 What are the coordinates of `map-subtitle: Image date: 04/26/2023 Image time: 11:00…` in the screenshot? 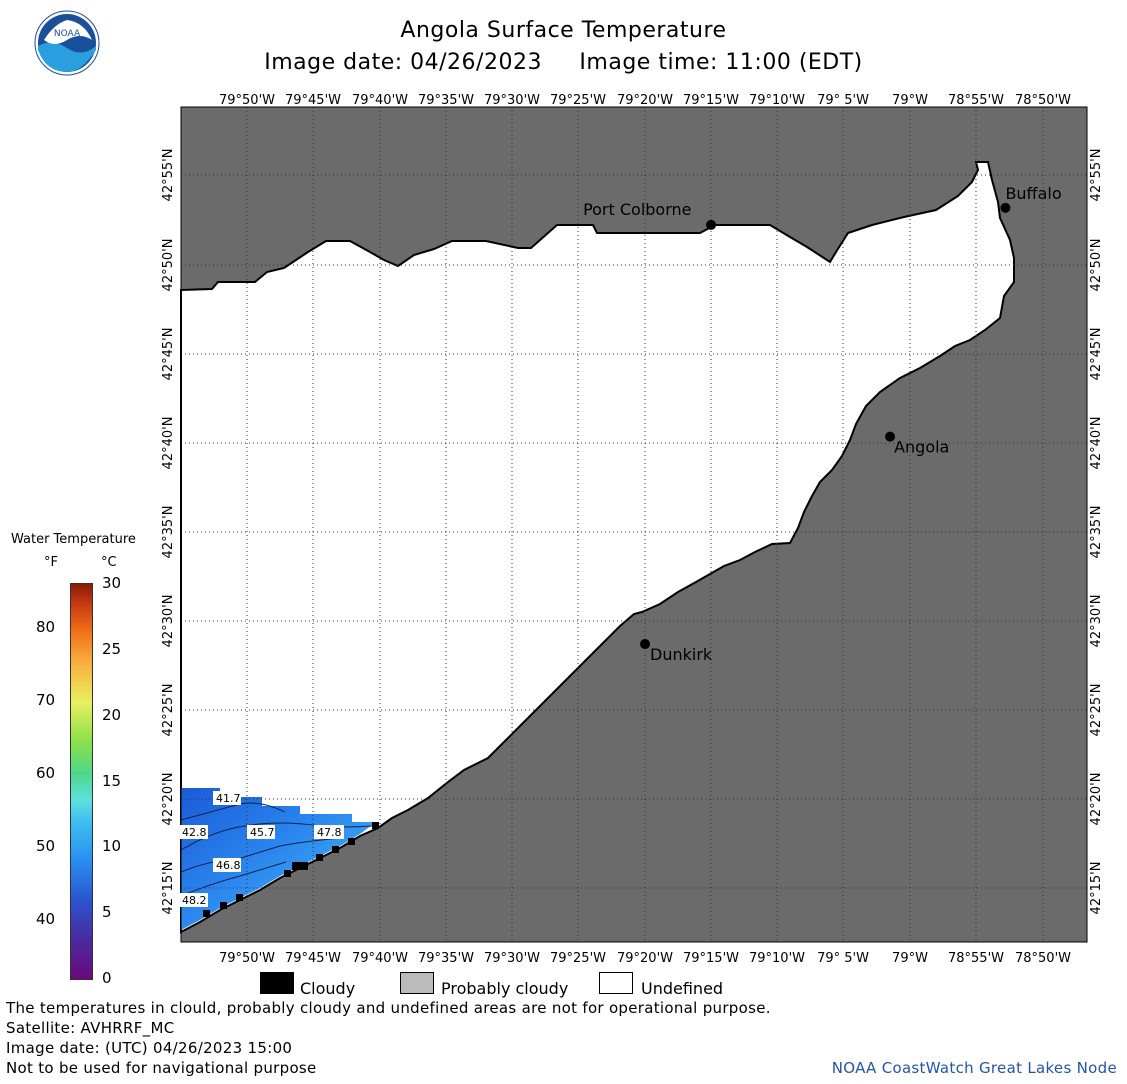 It's located at (563, 62).